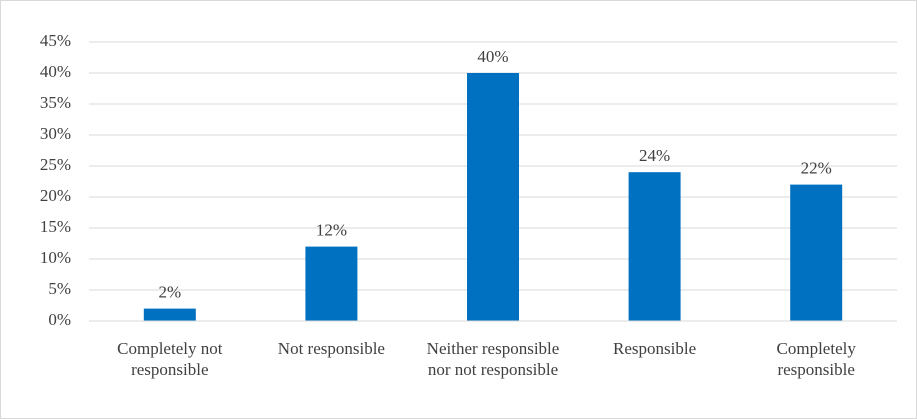  I want to click on x-tick-label: Completely not responsible, so click(170, 359).